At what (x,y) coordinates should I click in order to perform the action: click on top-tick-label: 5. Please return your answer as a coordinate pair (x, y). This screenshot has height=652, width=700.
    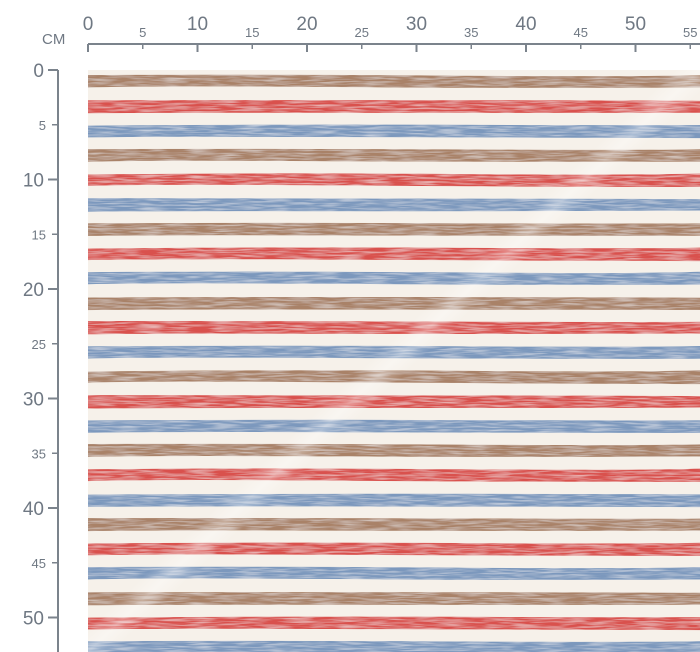
    Looking at the image, I should click on (142, 32).